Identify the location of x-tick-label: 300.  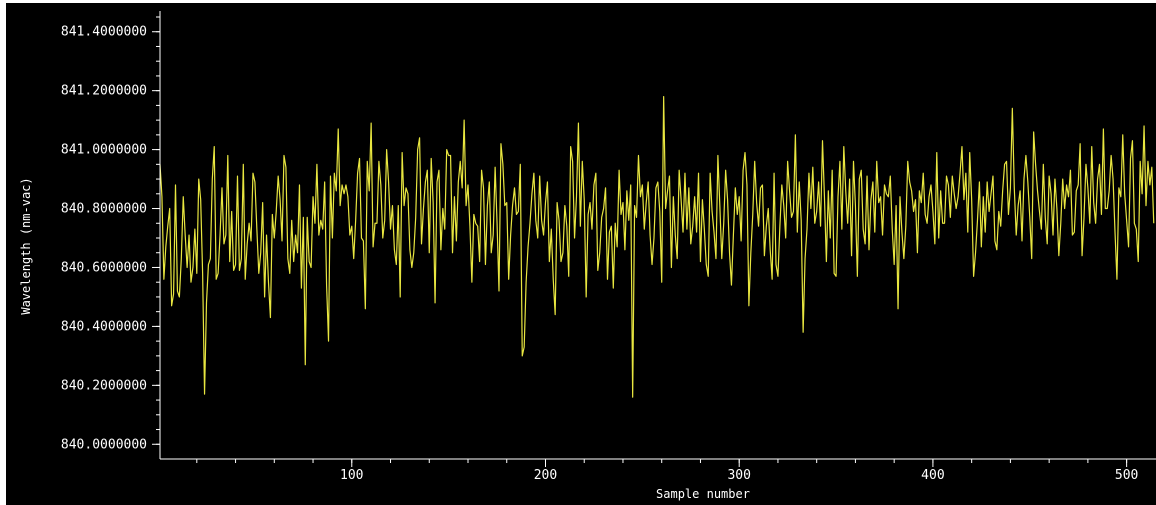
(738, 475).